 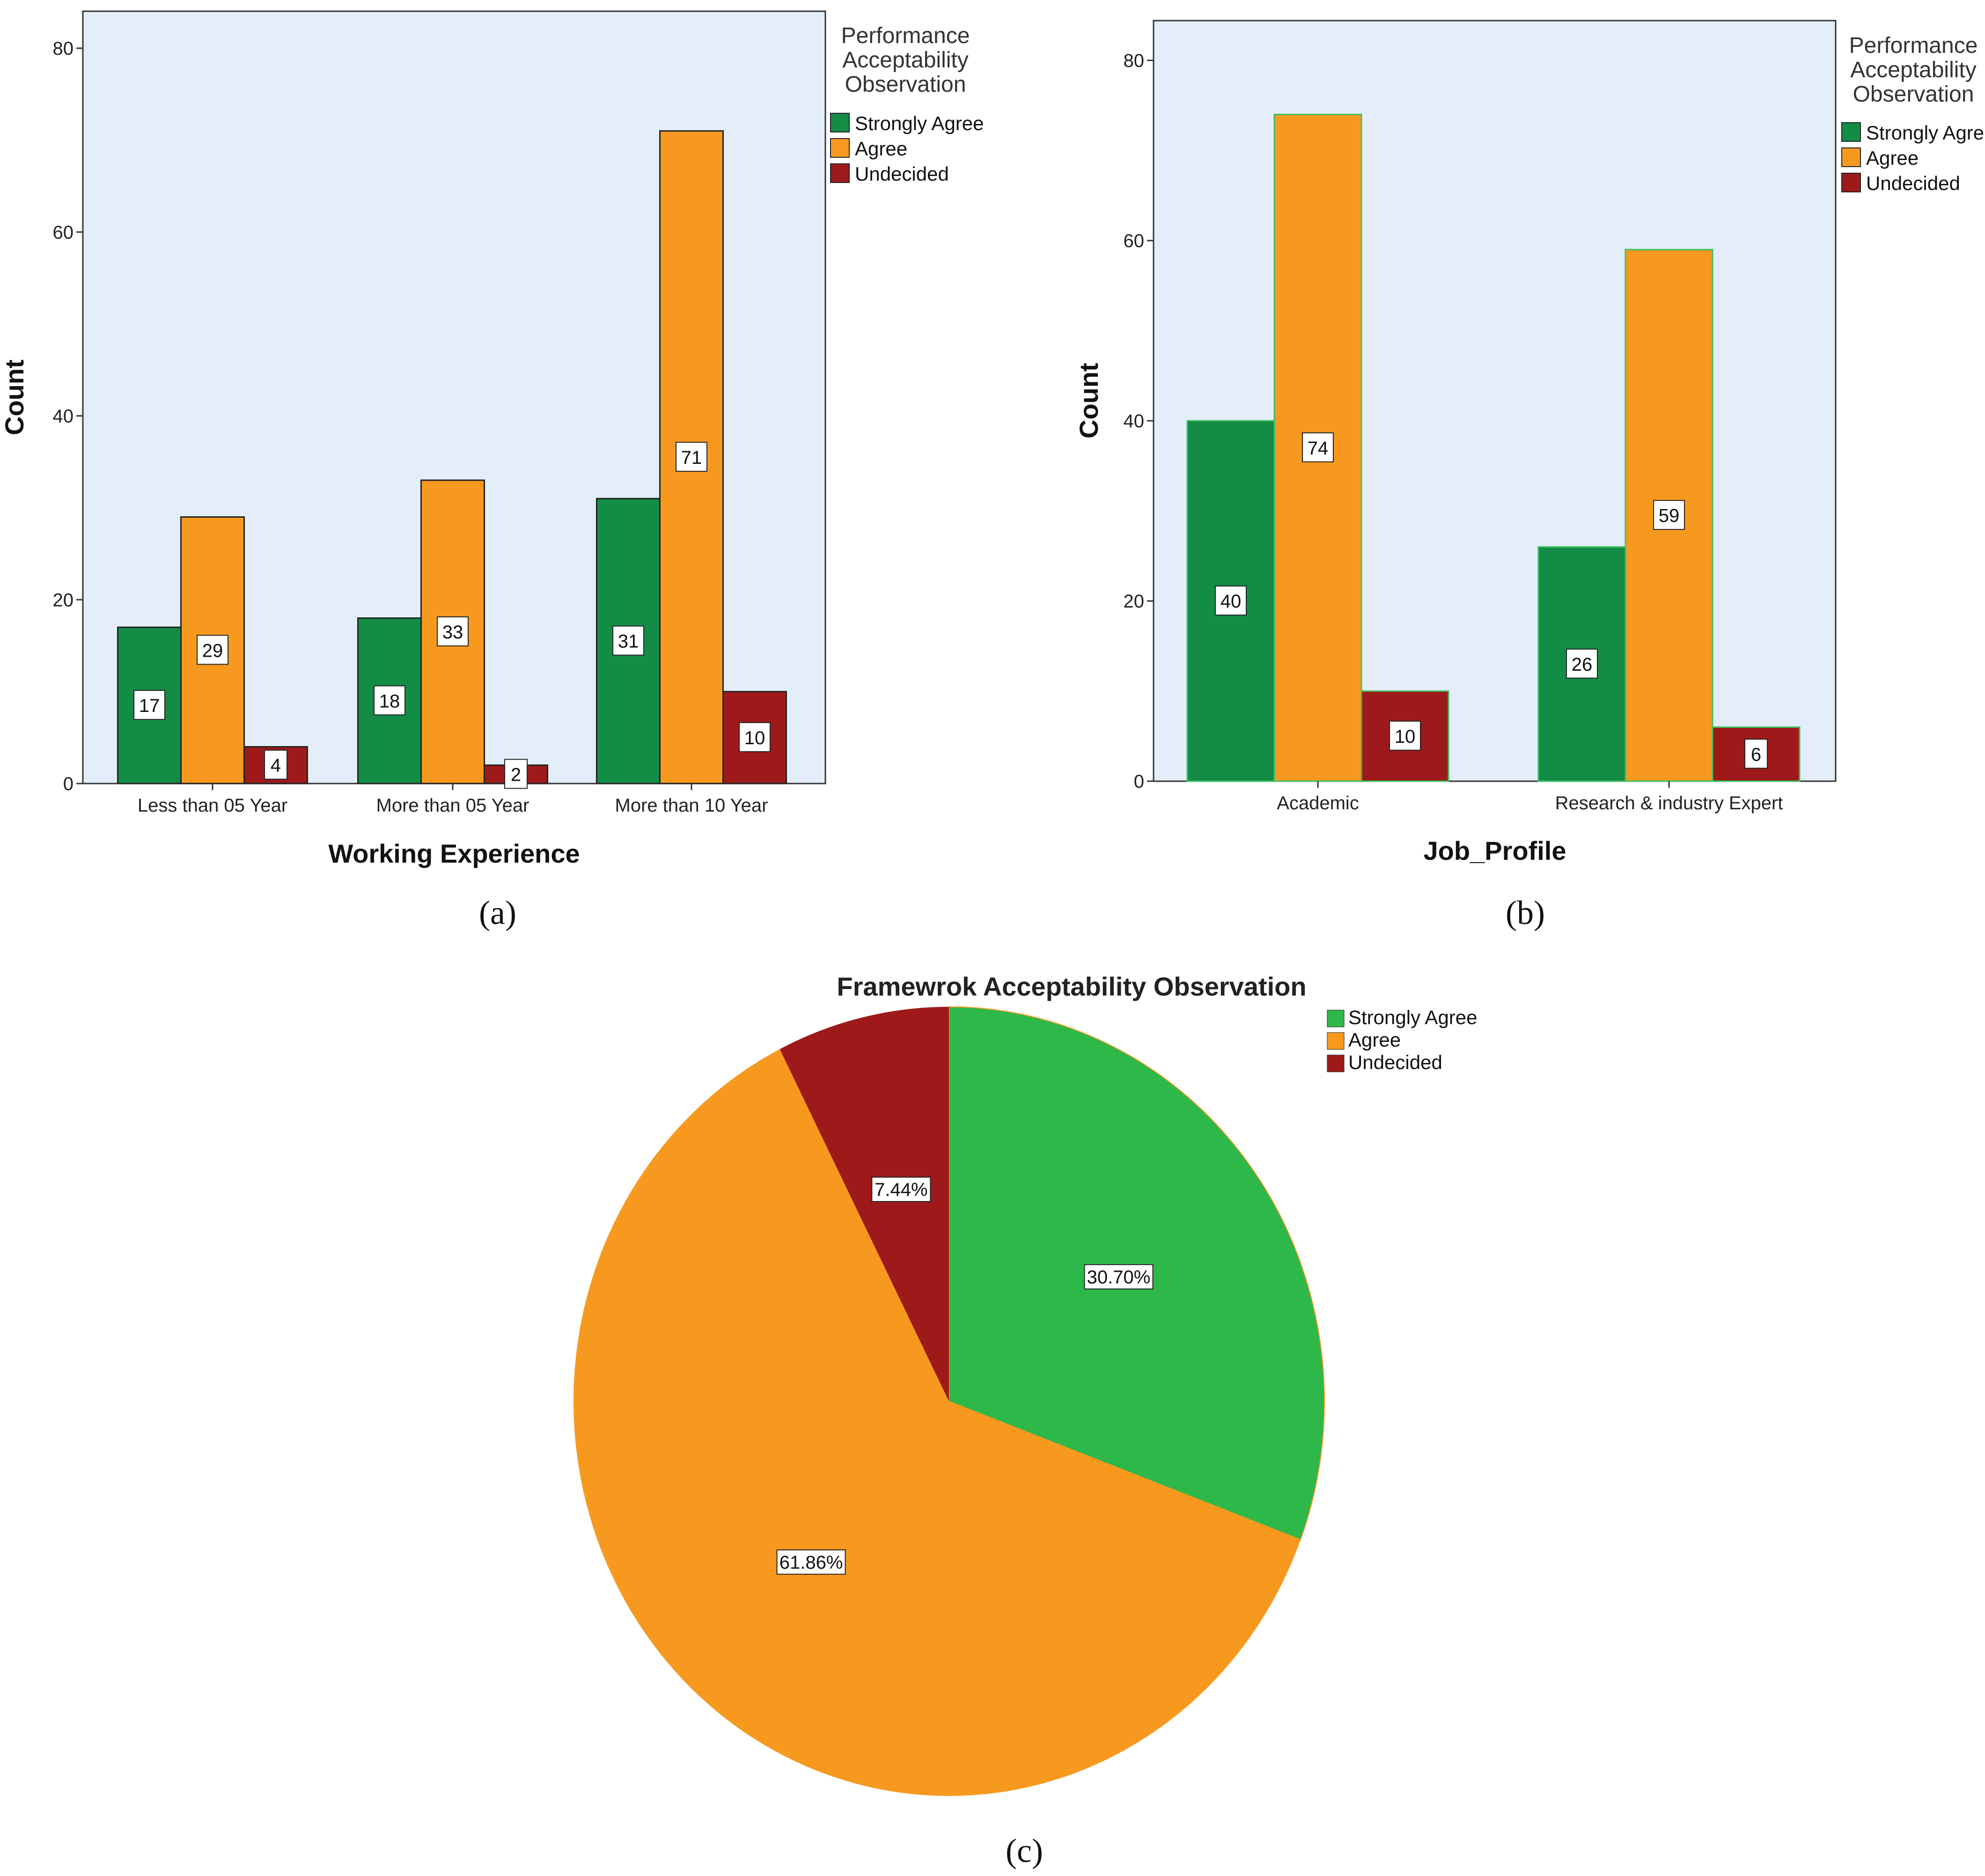 I want to click on data-label: 59, so click(x=1669, y=515).